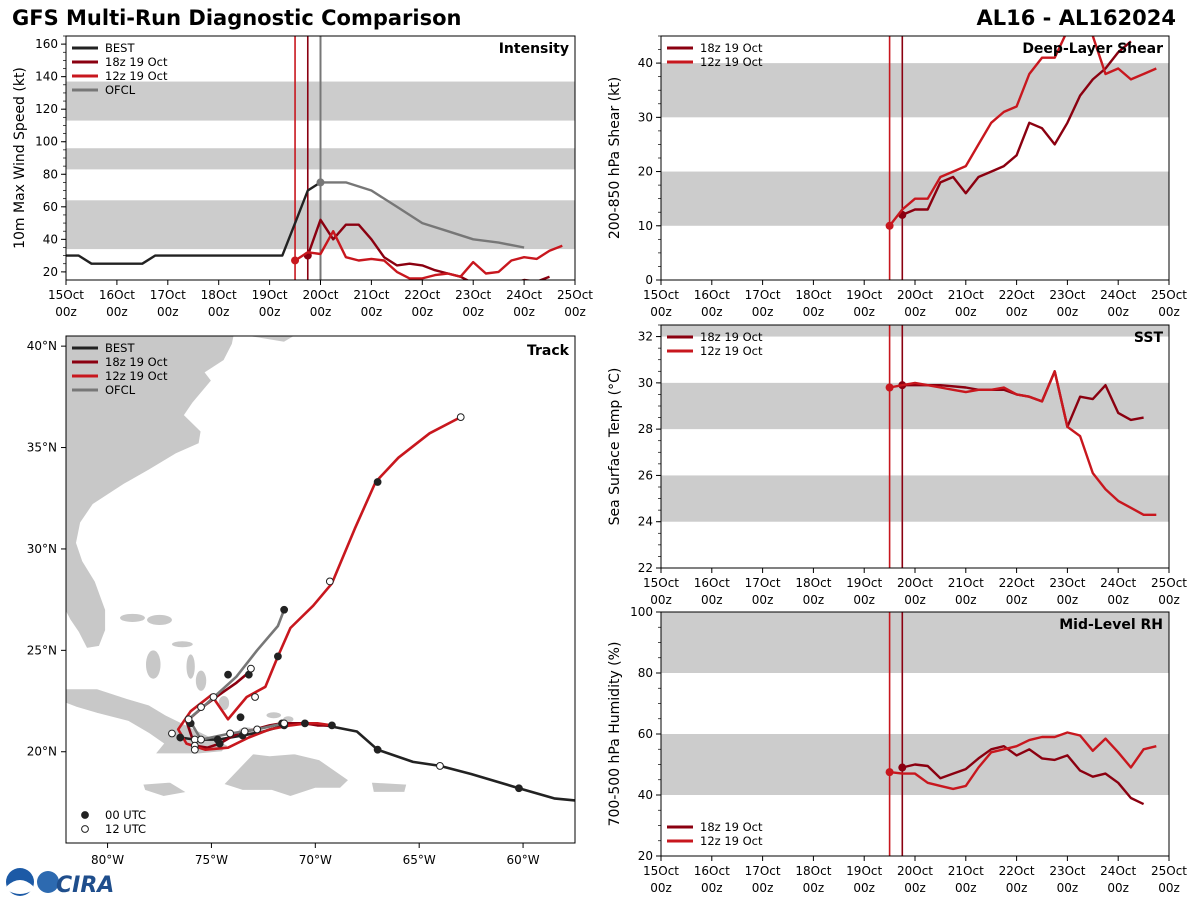 The width and height of the screenshot is (1200, 900). Describe the element at coordinates (661, 871) in the screenshot. I see `rh-xtick-day: 15Oct` at that location.